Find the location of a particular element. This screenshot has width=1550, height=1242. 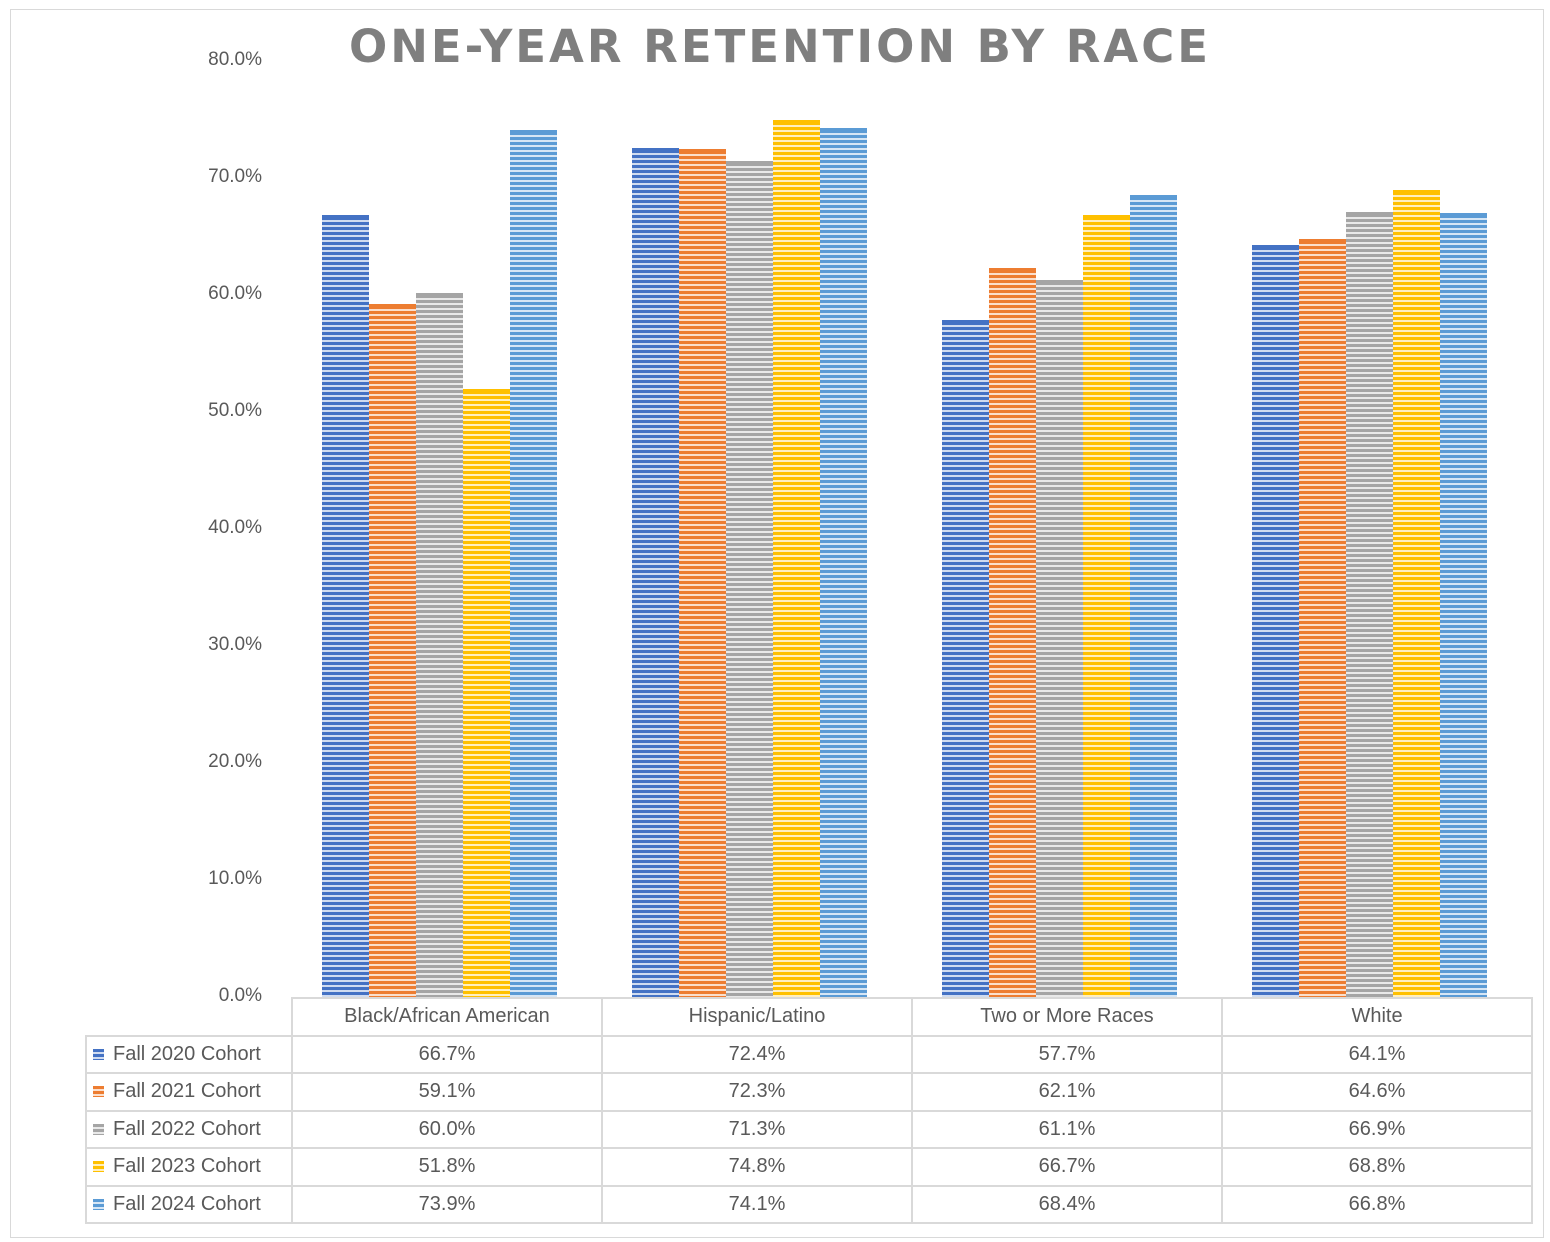

legend-entry: Fall 2021 Cohort is located at coordinates (189, 1092).